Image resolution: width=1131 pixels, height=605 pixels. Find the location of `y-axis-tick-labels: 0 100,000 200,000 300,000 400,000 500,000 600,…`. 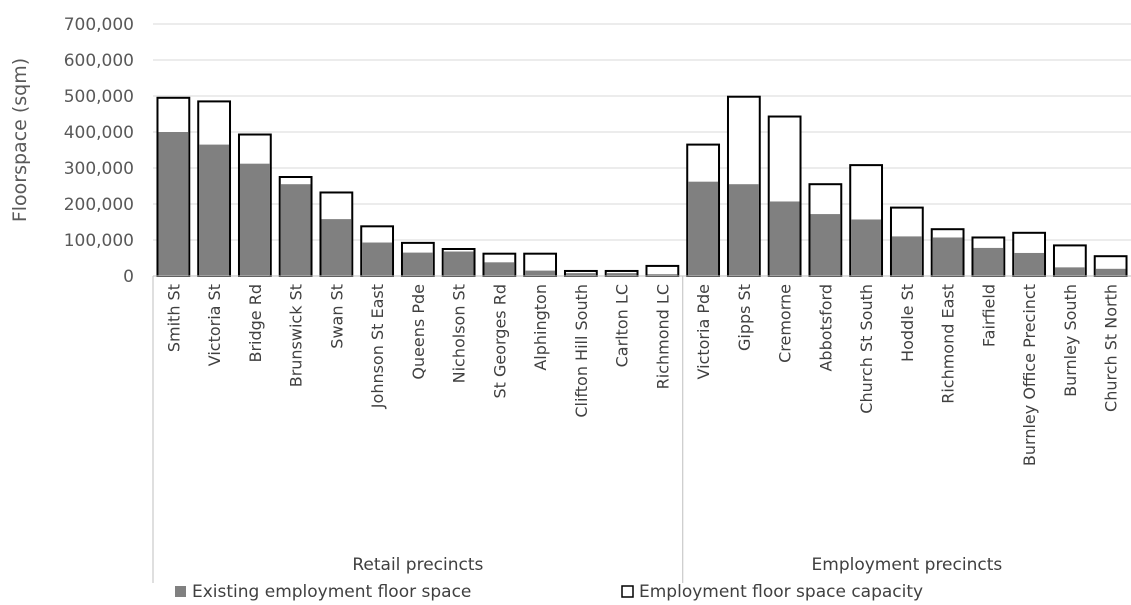

y-axis-tick-labels: 0 100,000 200,000 300,000 400,000 500,000 600,… is located at coordinates (99, 151).